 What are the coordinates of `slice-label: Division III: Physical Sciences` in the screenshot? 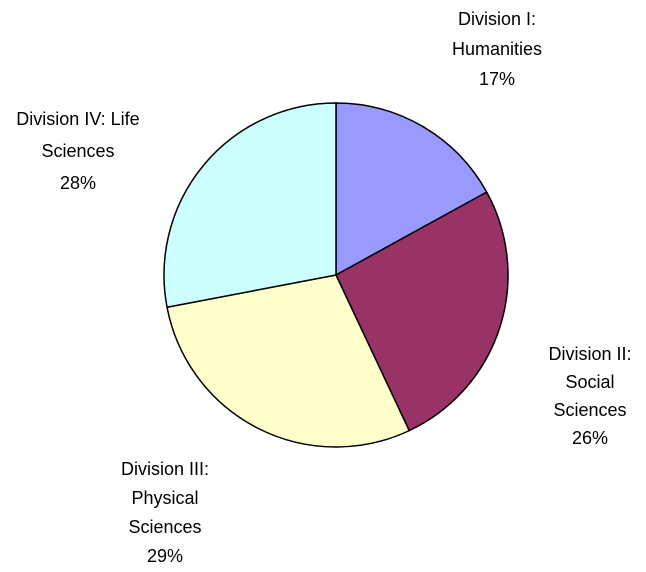 It's located at (165, 498).